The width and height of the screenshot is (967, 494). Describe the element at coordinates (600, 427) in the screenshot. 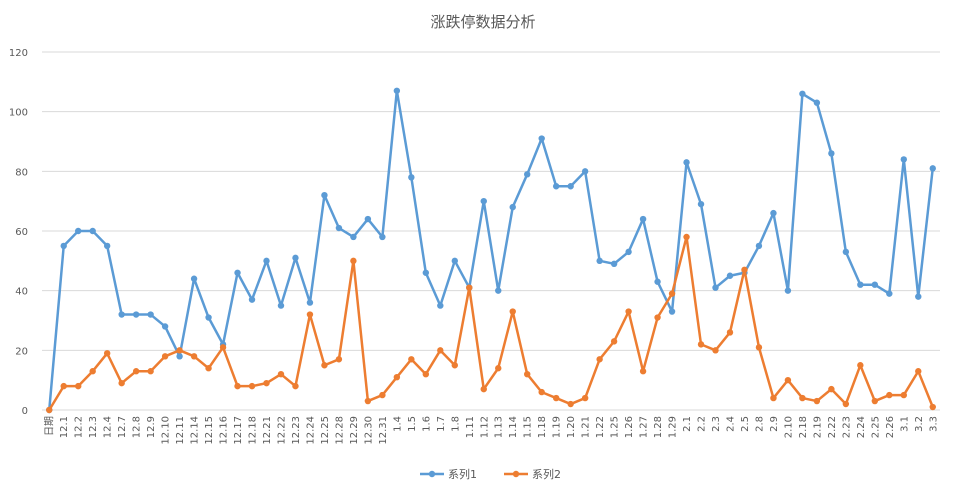

I see `x-tick-label: 1.22` at that location.